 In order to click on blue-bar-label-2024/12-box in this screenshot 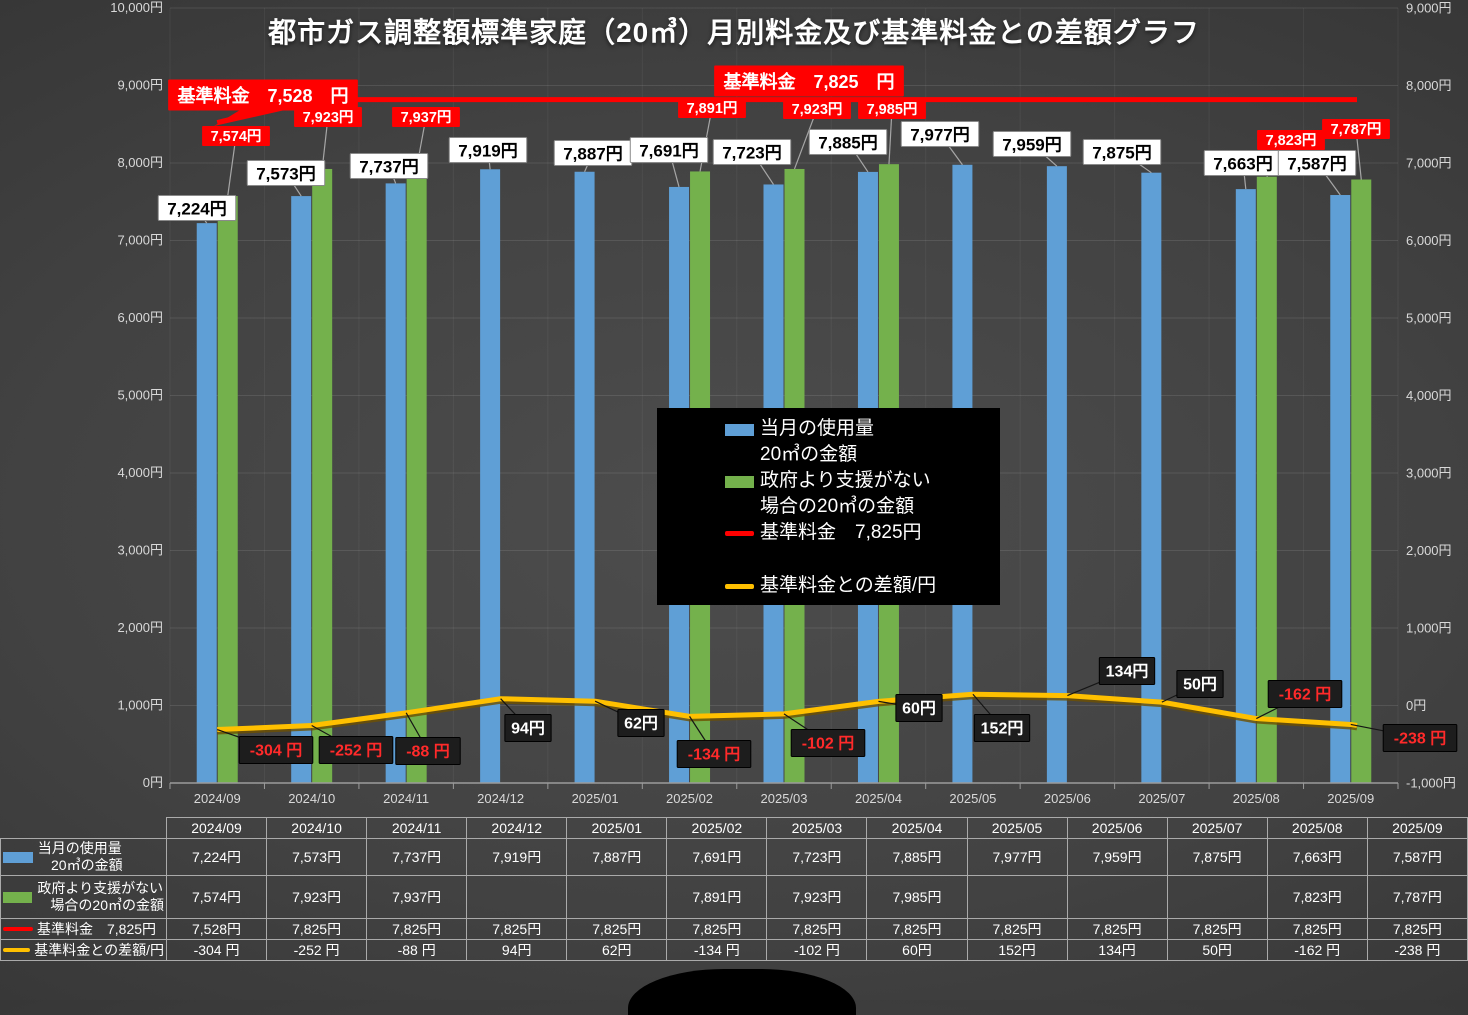, I will do `click(488, 150)`.